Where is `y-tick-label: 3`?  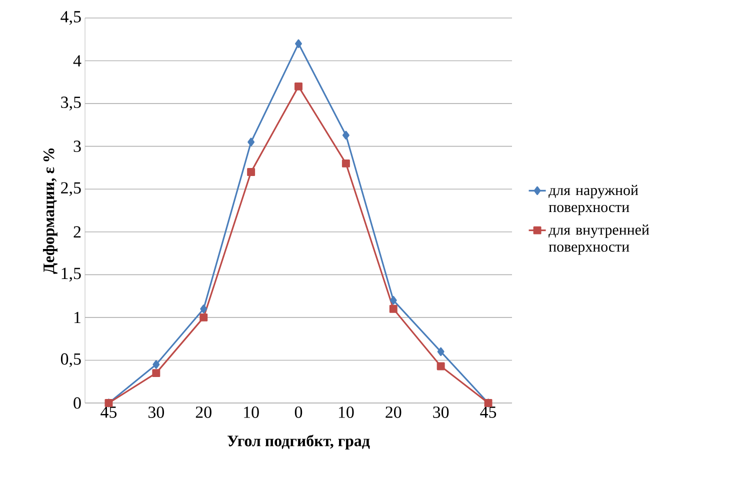 y-tick-label: 3 is located at coordinates (77, 146).